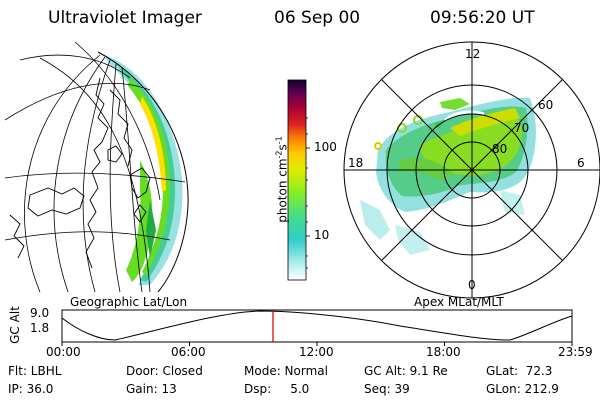  What do you see at coordinates (317, 18) in the screenshot?
I see `date-label: 06 Sep 00` at bounding box center [317, 18].